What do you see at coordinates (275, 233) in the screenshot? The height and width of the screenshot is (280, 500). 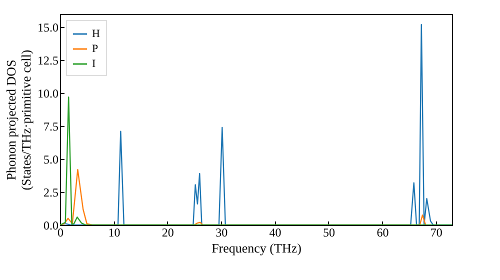 I see `x-tick-label: 40` at bounding box center [275, 233].